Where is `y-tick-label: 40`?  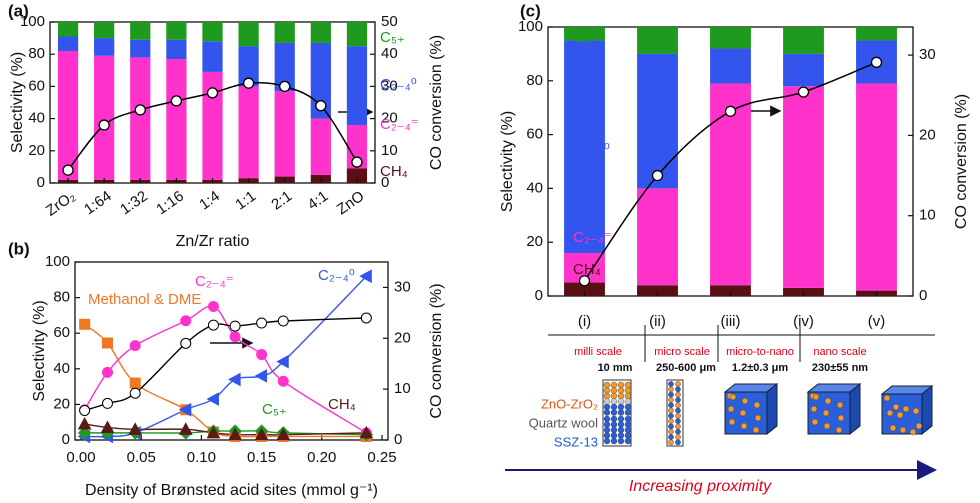 y-tick-label: 40 is located at coordinates (36, 118).